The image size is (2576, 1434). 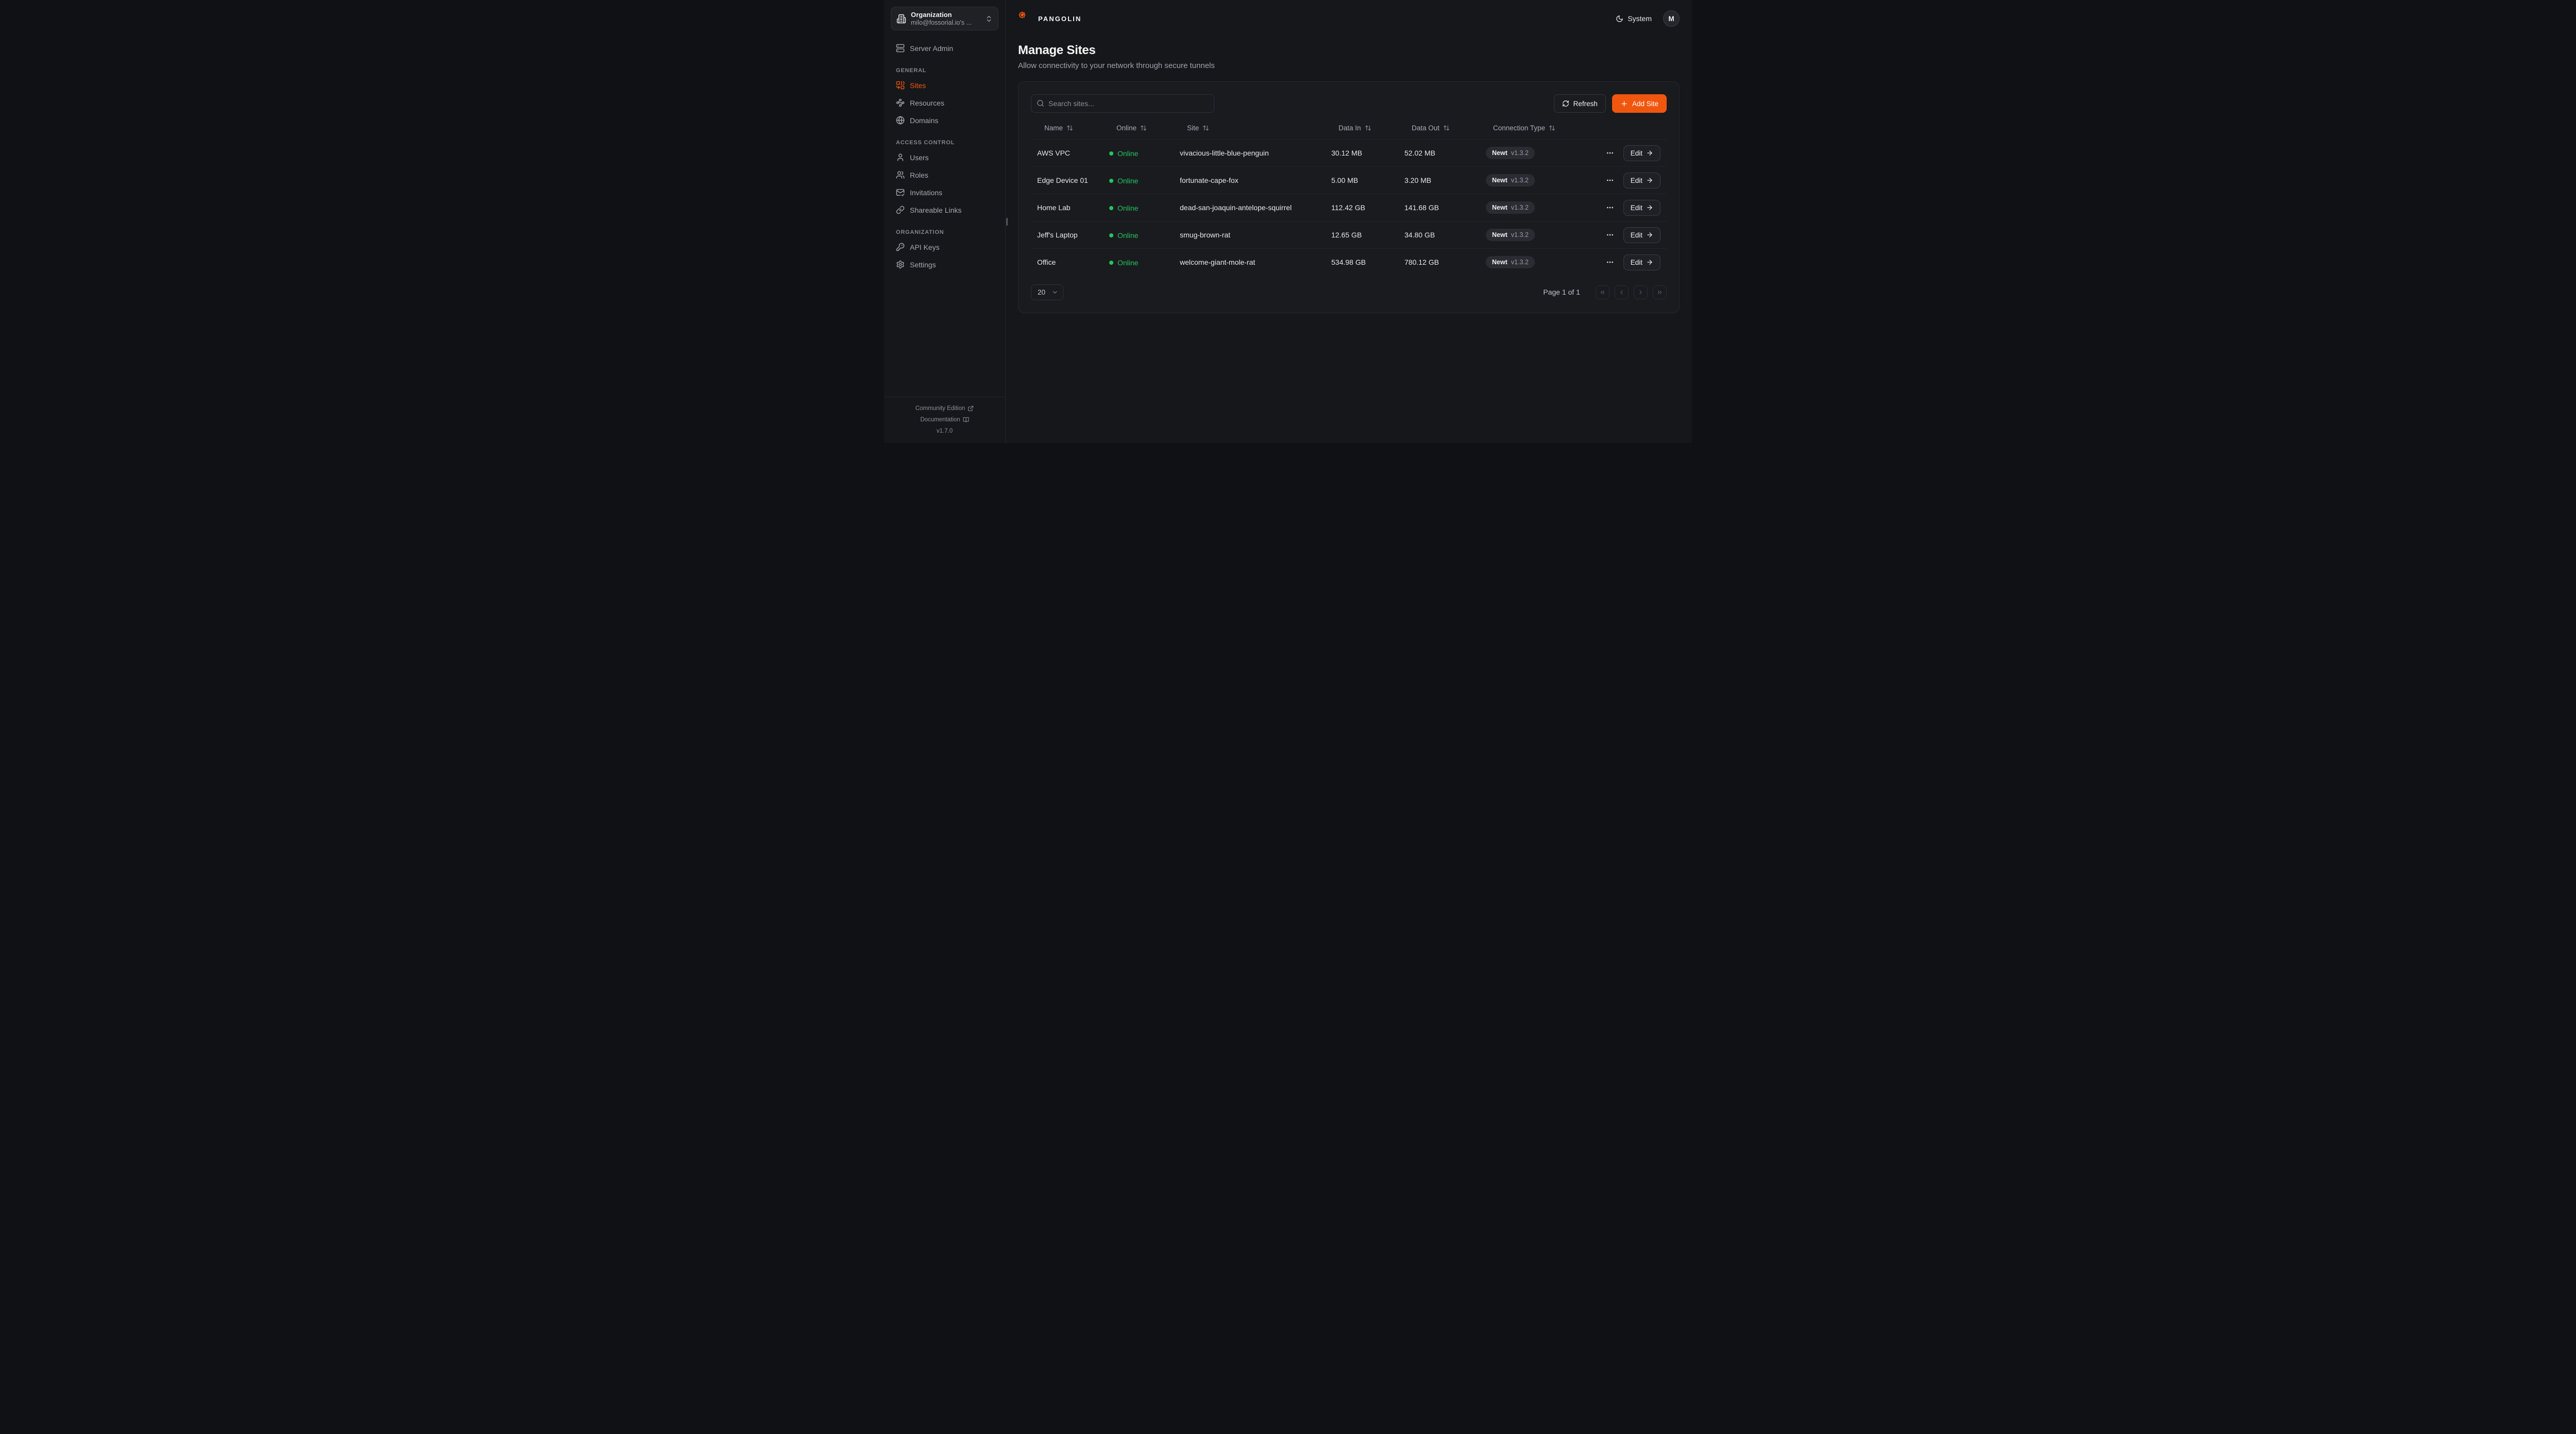 I want to click on column-header-data-out: Data Out, so click(x=1439, y=131).